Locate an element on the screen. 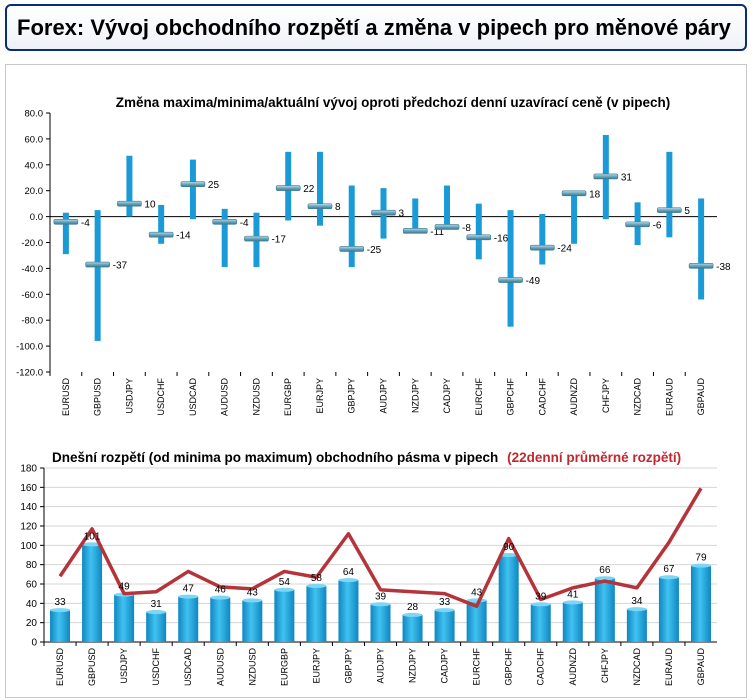  chart1-xtick-label: NZDCAD is located at coordinates (638, 397).